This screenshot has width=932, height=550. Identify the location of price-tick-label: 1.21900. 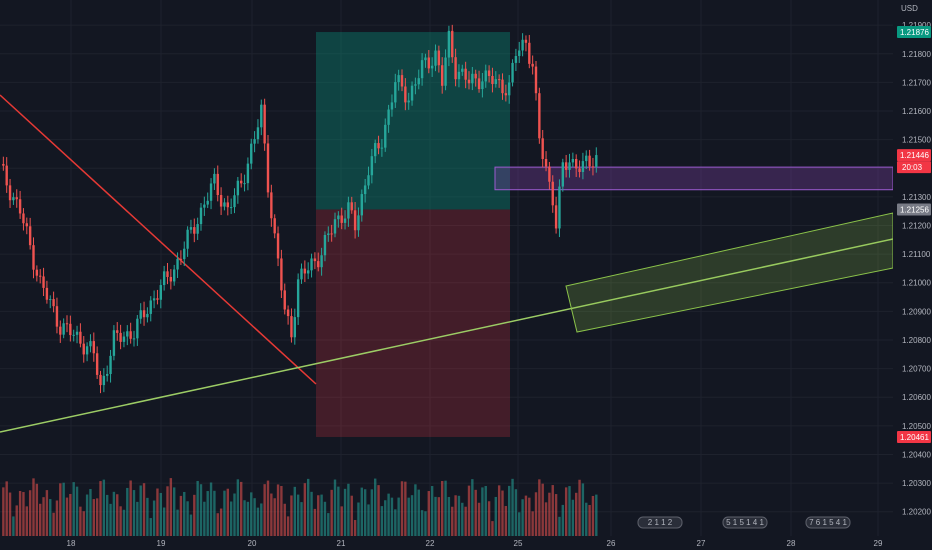
(916, 25).